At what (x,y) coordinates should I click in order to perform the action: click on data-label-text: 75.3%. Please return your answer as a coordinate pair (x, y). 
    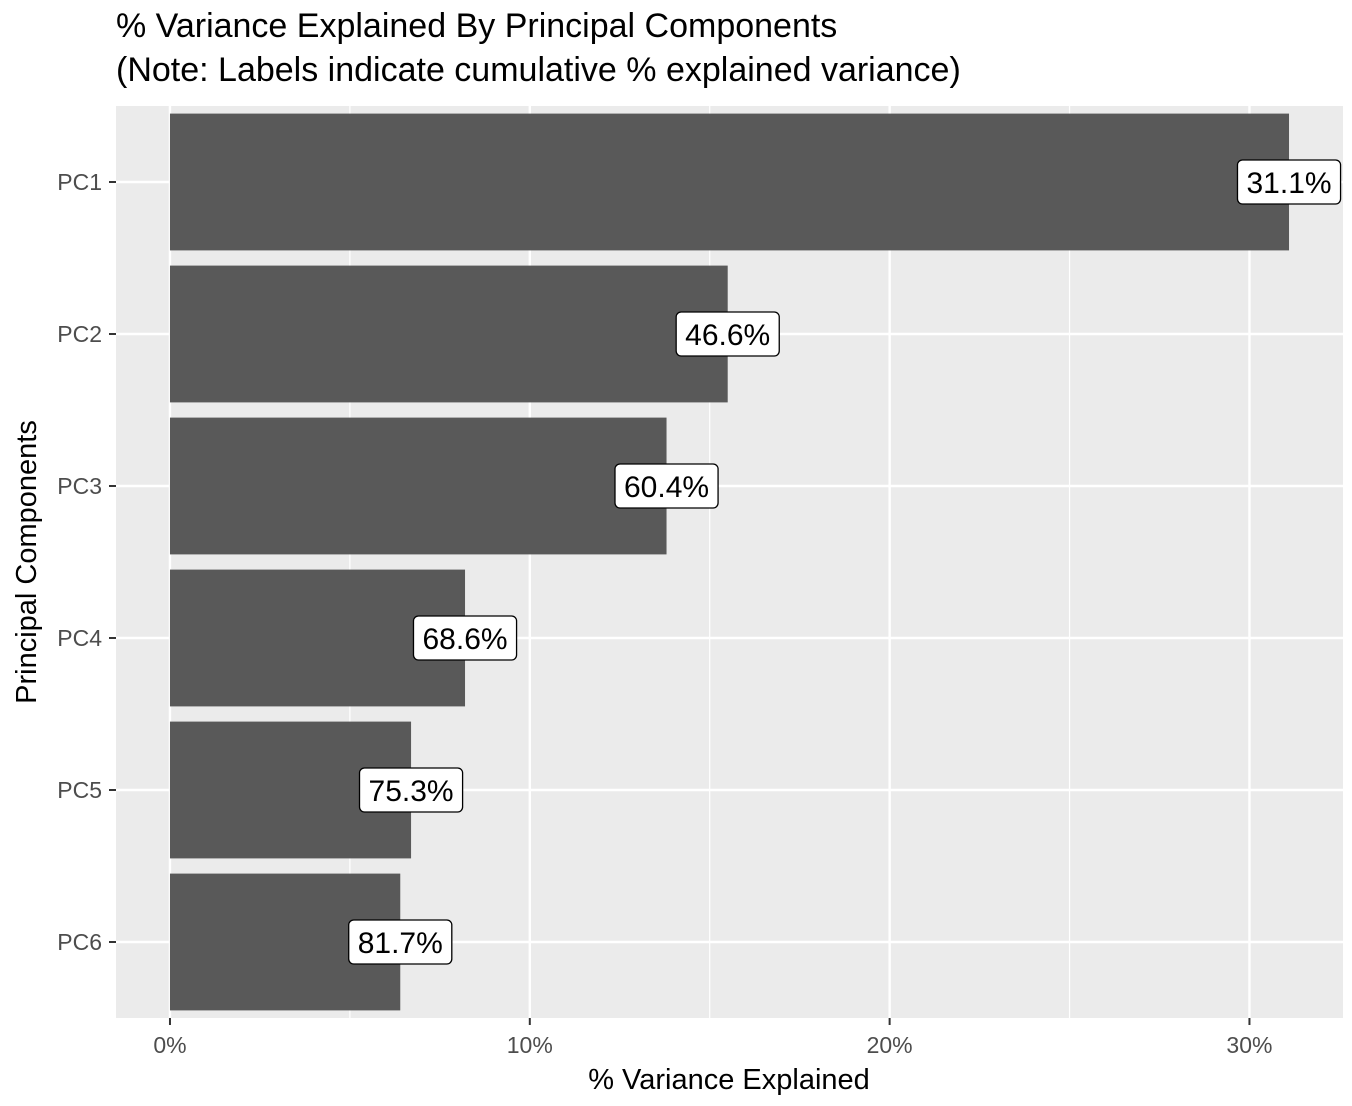
    Looking at the image, I should click on (411, 791).